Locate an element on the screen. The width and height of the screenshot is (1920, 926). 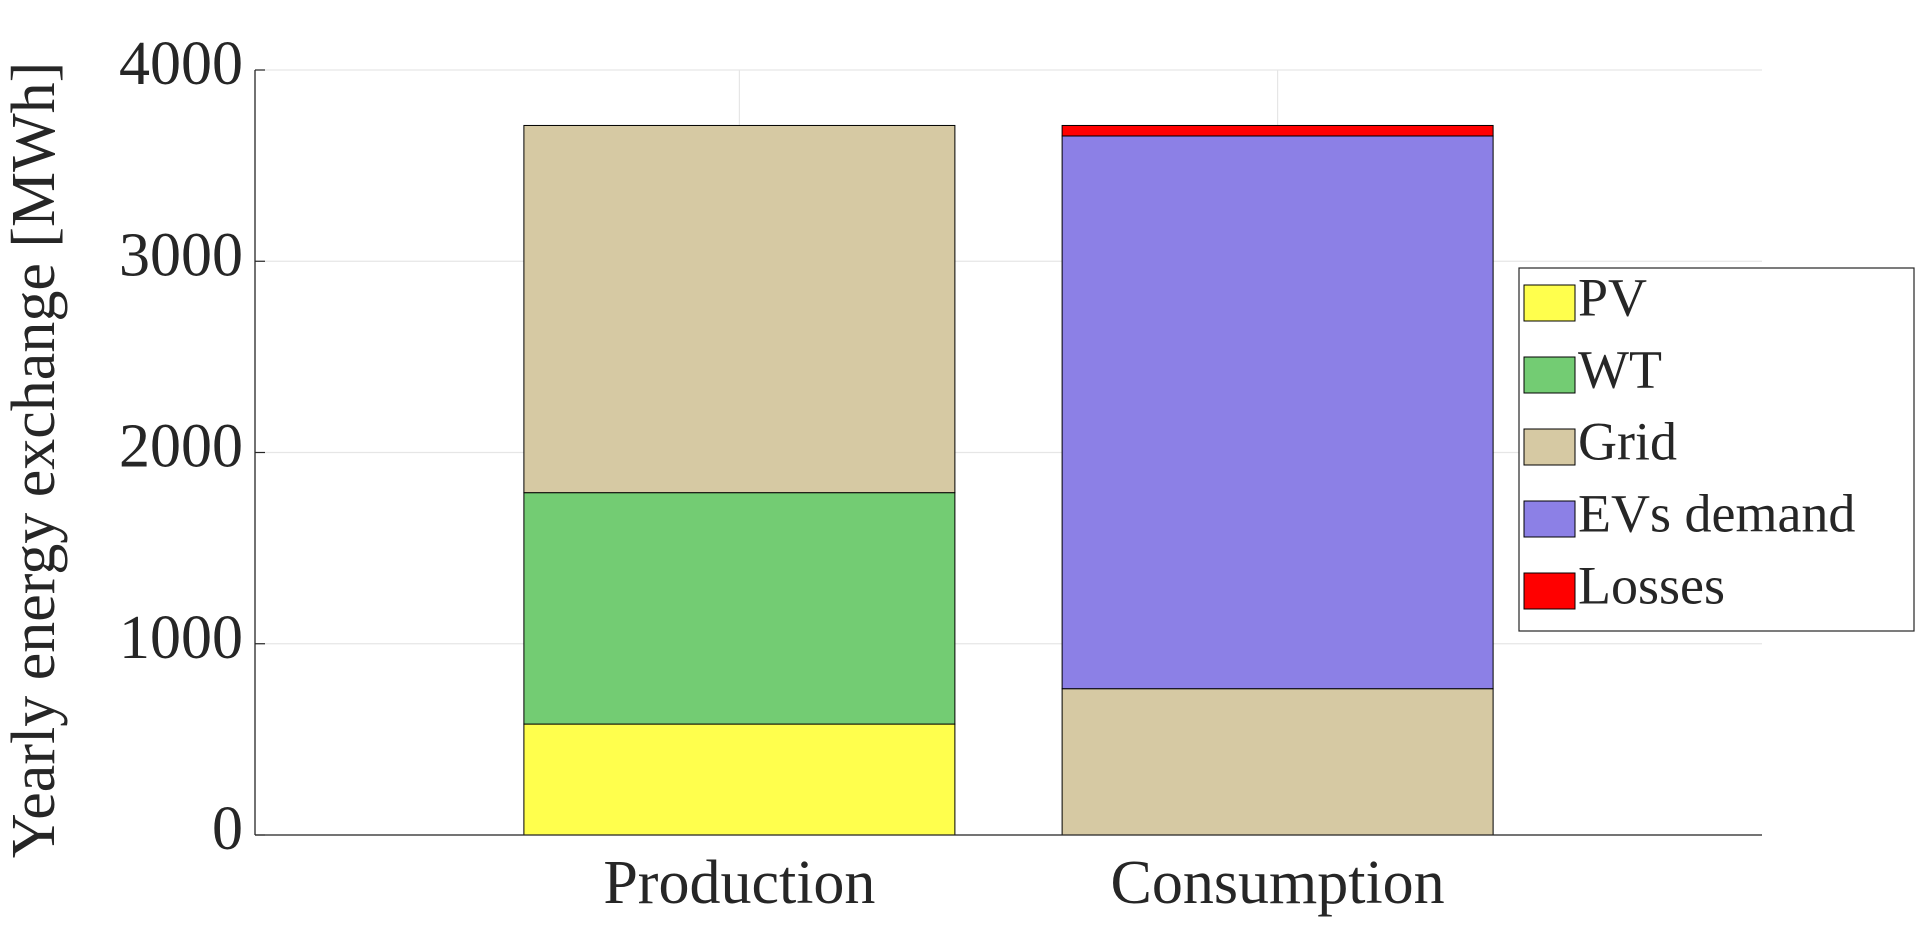
y-tick-label: 2000 is located at coordinates (181, 447).